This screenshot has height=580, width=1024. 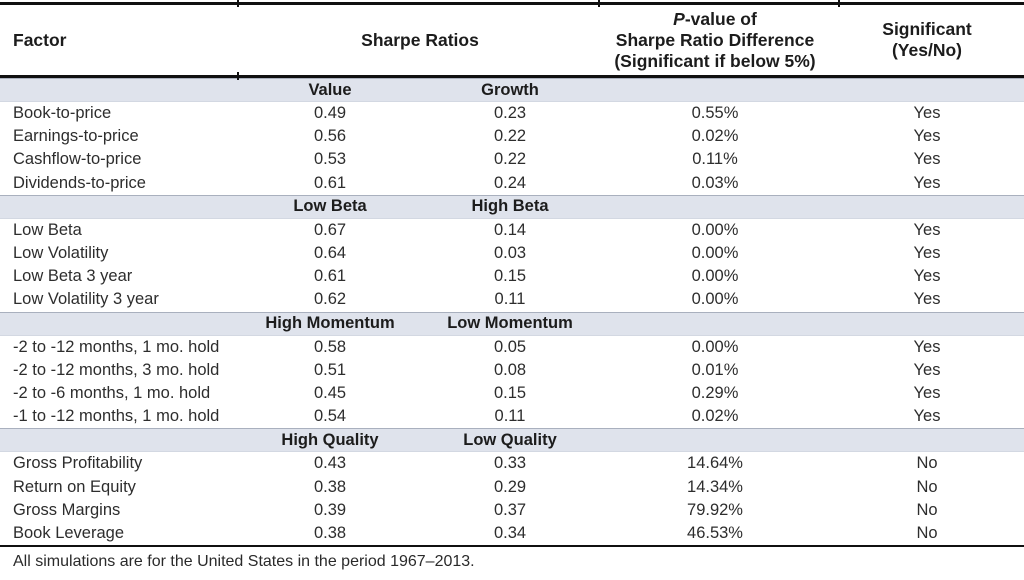 I want to click on sharpe-b-cell: 0.05, so click(x=510, y=346).